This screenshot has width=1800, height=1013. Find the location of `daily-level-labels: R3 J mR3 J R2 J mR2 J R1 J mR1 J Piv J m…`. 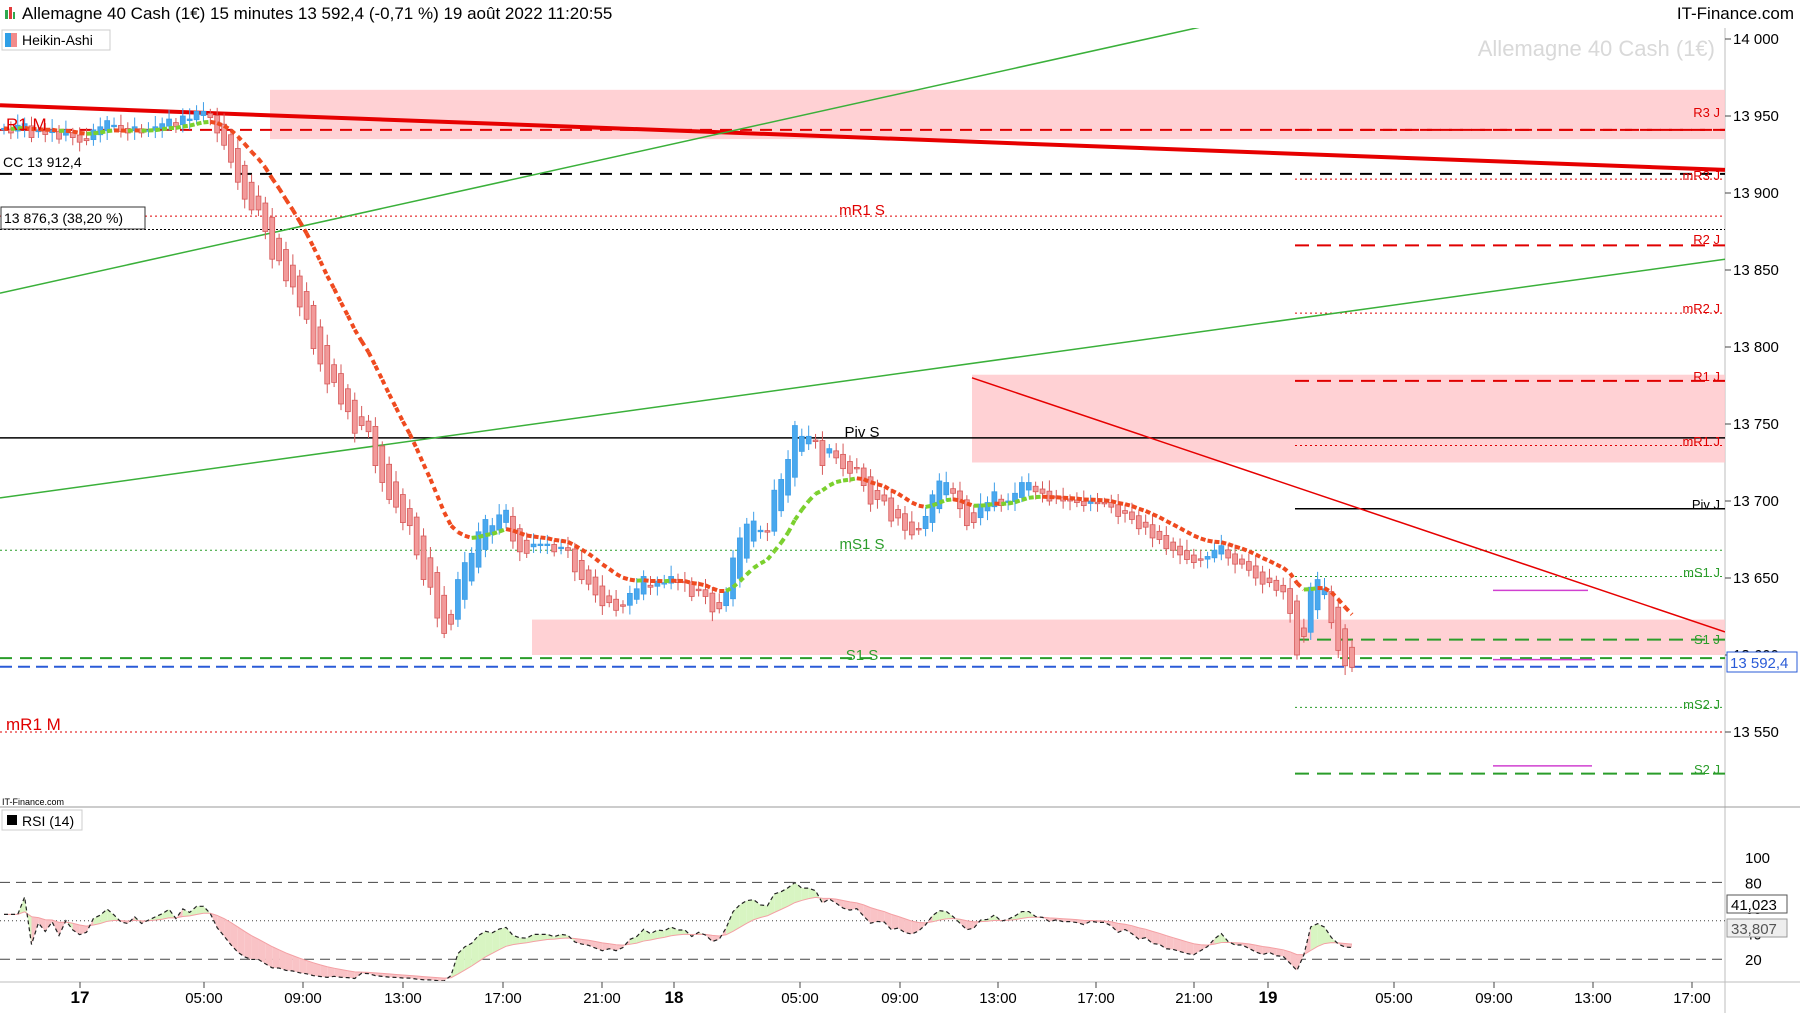

daily-level-labels: R3 J mR3 J R2 J mR2 J R1 J mR1 J Piv J m… is located at coordinates (1701, 441).